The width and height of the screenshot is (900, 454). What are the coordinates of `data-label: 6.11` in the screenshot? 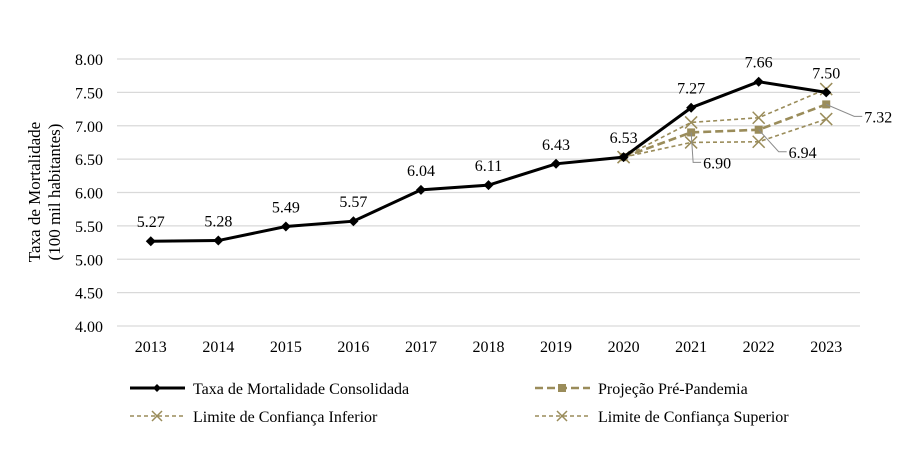 It's located at (488, 166).